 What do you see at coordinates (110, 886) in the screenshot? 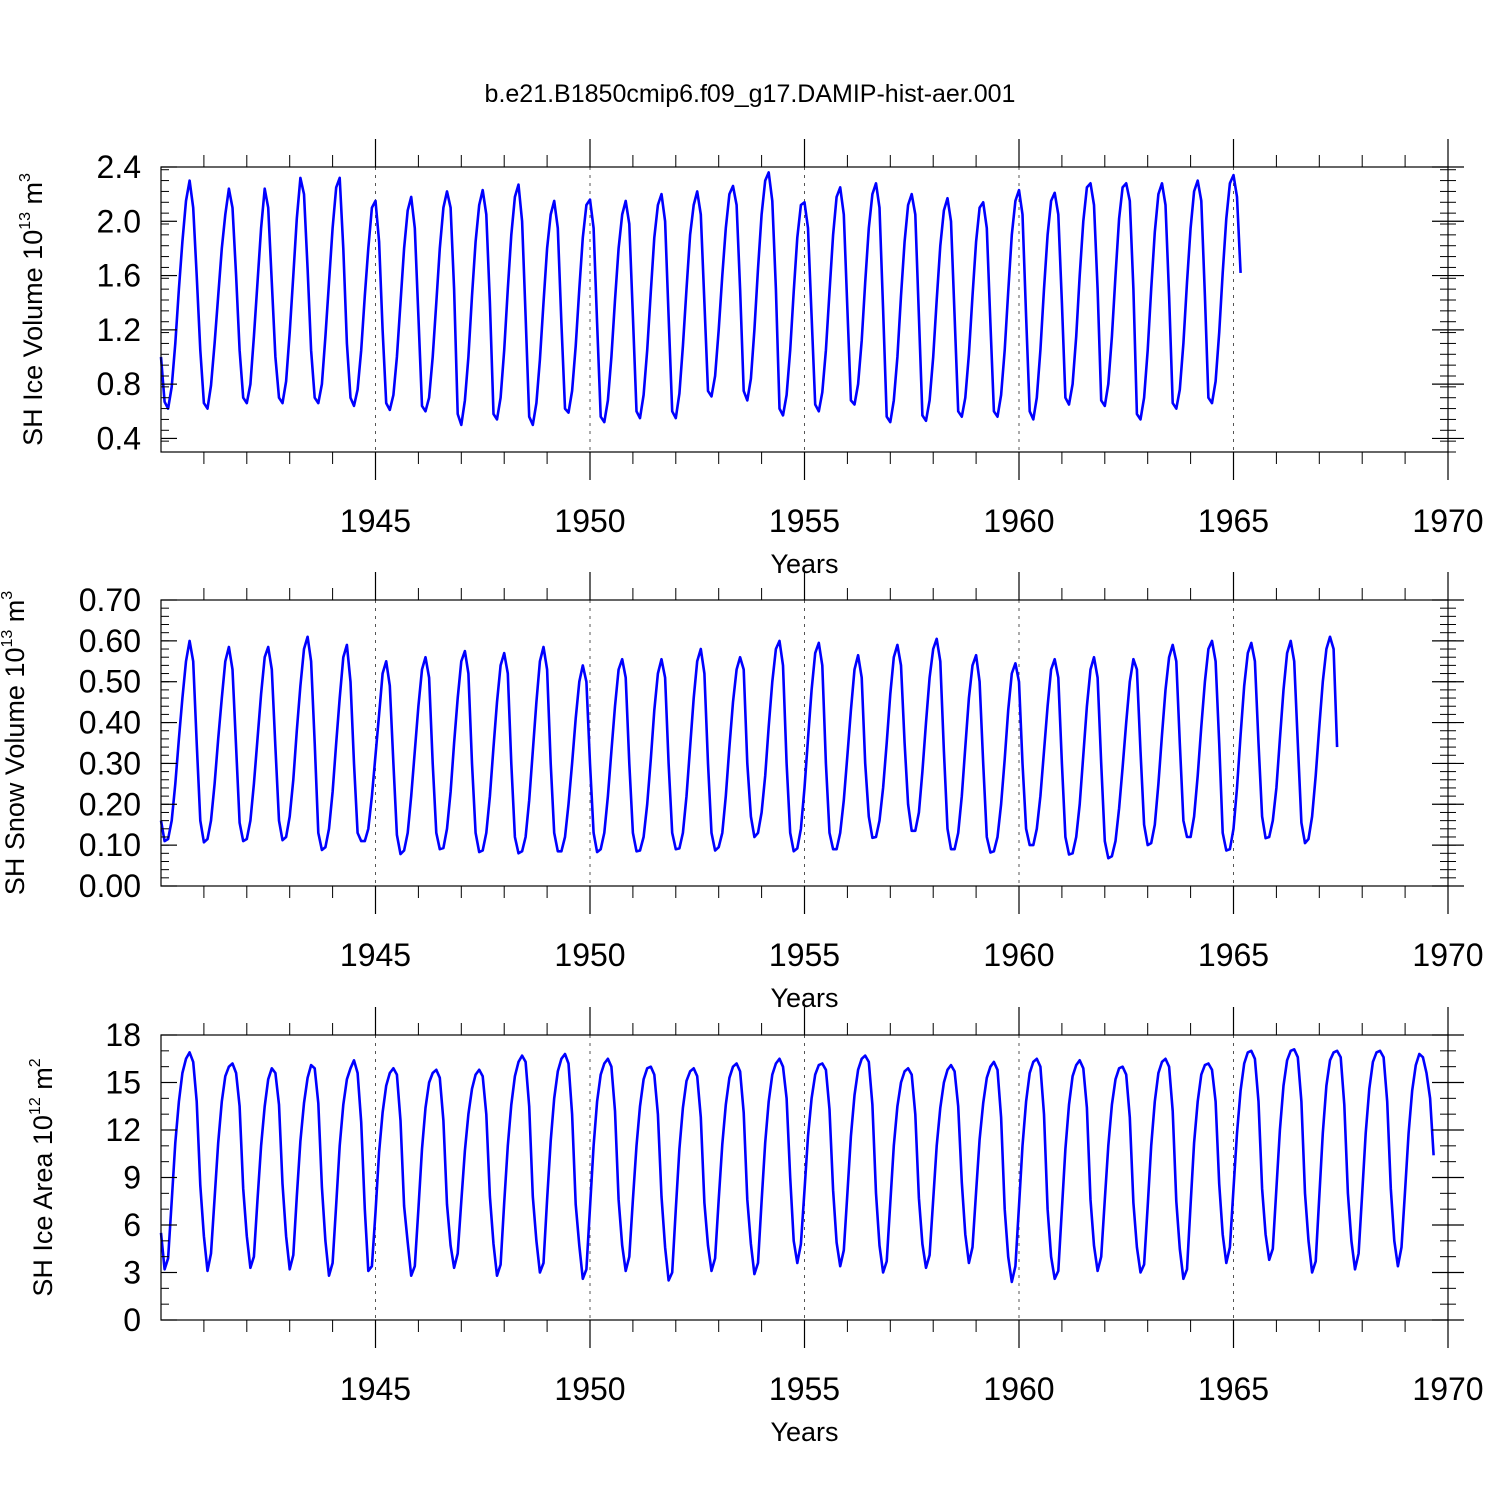
I see `y-tick-label: 0.00` at bounding box center [110, 886].